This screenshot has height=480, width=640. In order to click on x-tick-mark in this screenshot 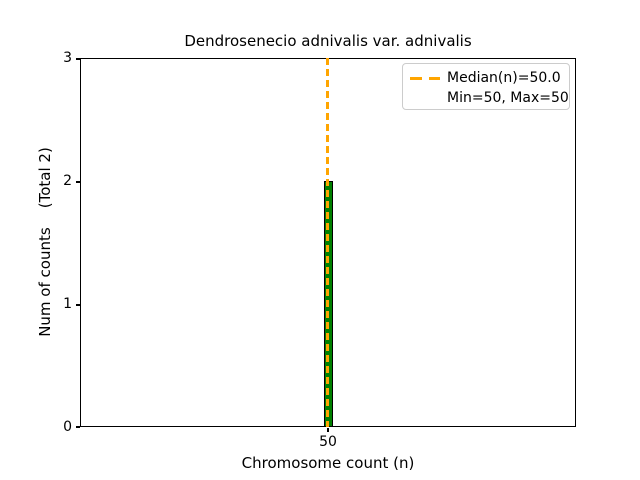, I will do `click(328, 430)`.